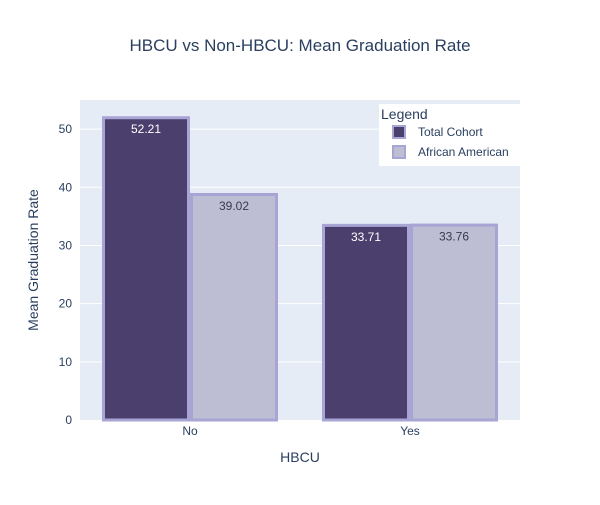 The height and width of the screenshot is (505, 600). What do you see at coordinates (454, 322) in the screenshot?
I see `bar-african-american-yes` at bounding box center [454, 322].